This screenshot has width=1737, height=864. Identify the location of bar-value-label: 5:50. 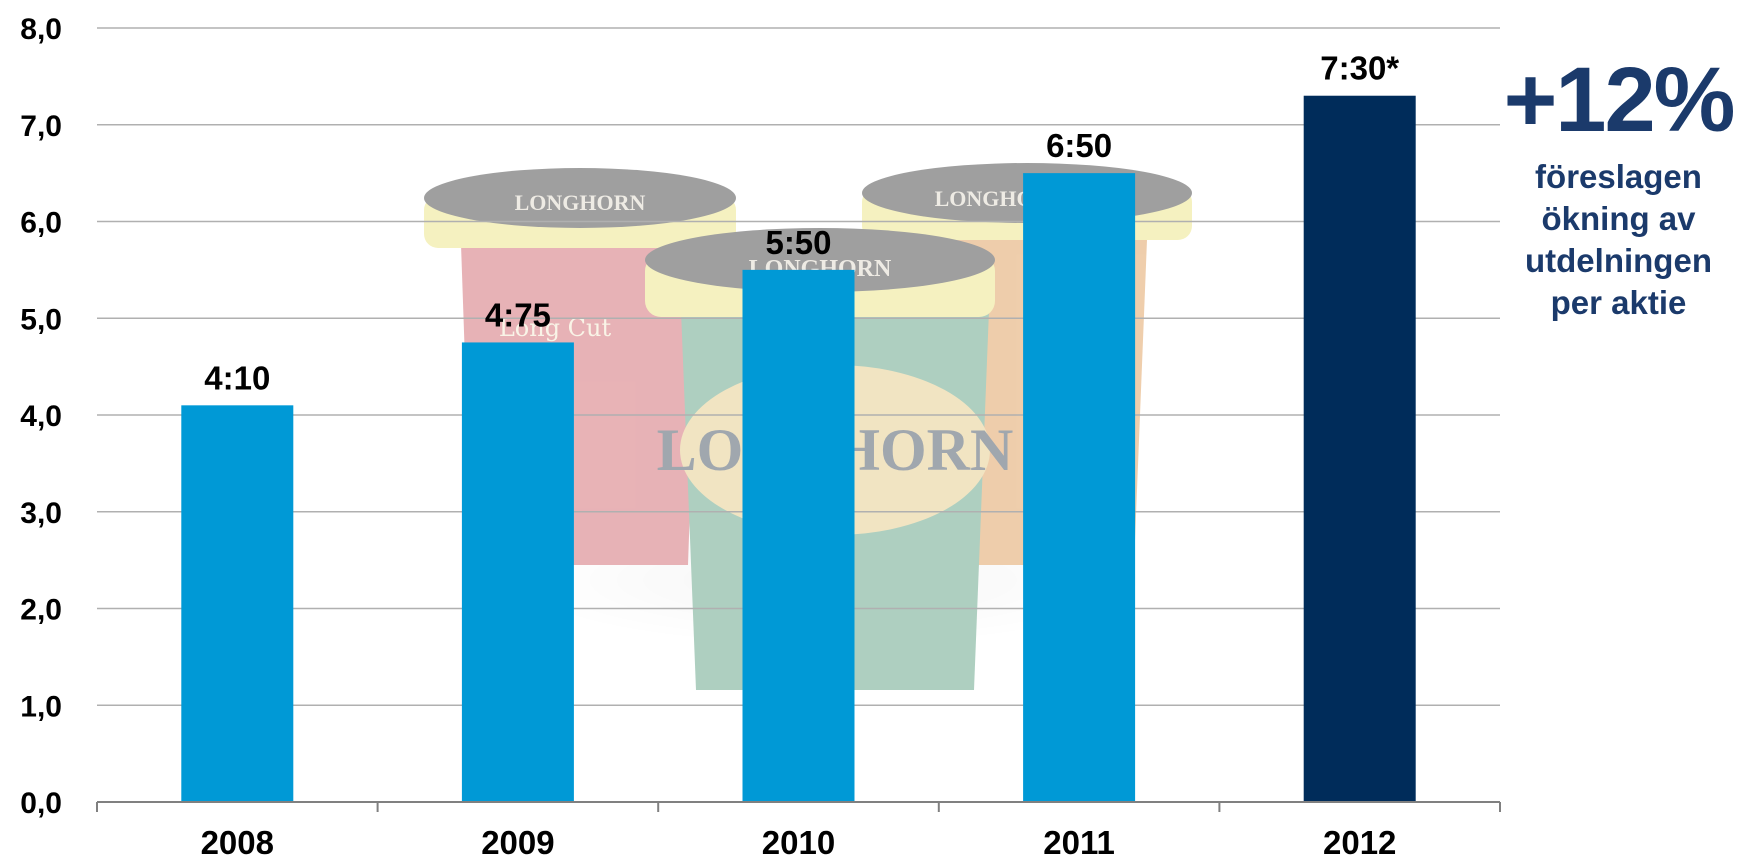
(798, 242).